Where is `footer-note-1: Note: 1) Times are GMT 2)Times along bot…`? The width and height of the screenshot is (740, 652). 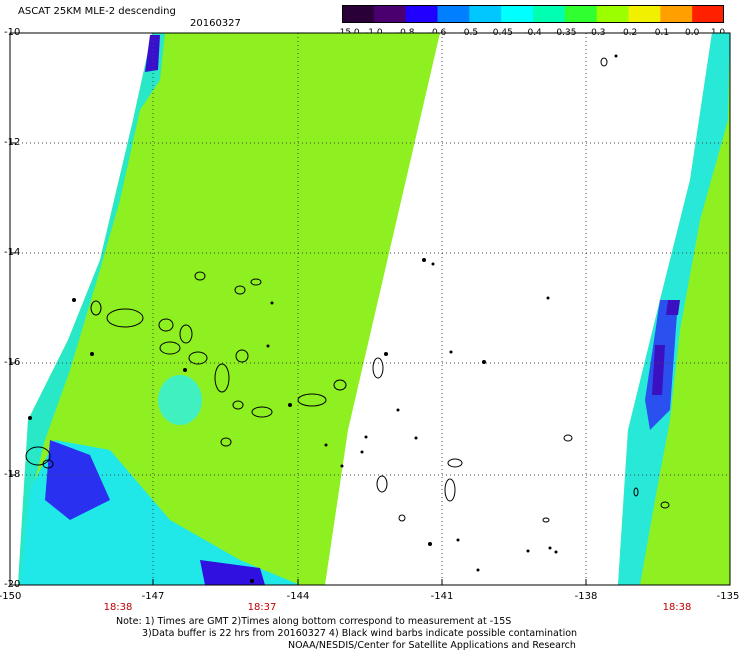
footer-note-1: Note: 1) Times are GMT 2)Times along bot… is located at coordinates (314, 621).